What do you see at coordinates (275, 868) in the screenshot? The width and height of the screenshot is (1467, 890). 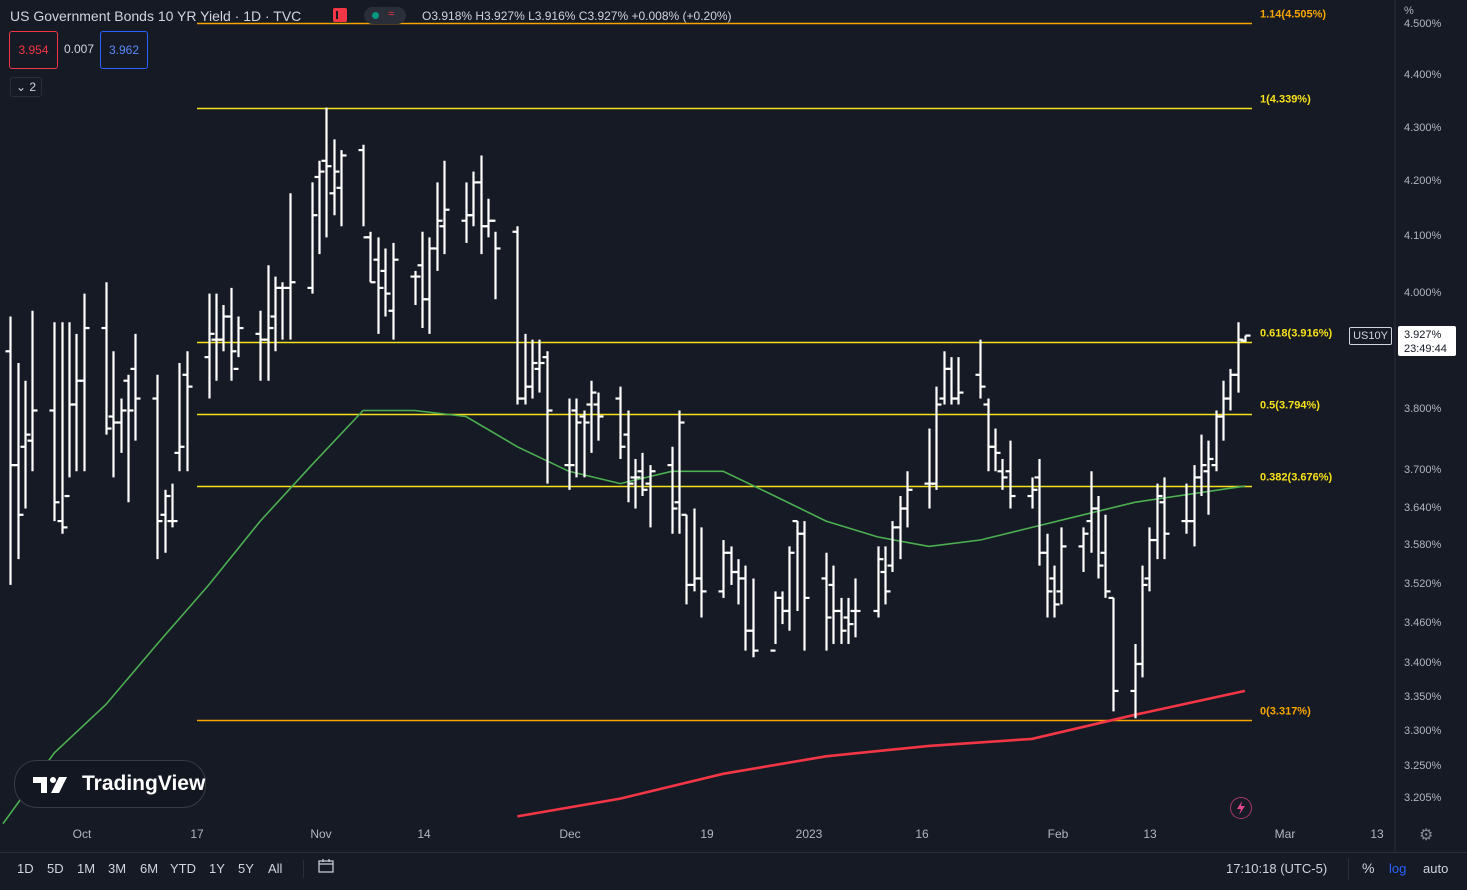 I see `range-button: All` at bounding box center [275, 868].